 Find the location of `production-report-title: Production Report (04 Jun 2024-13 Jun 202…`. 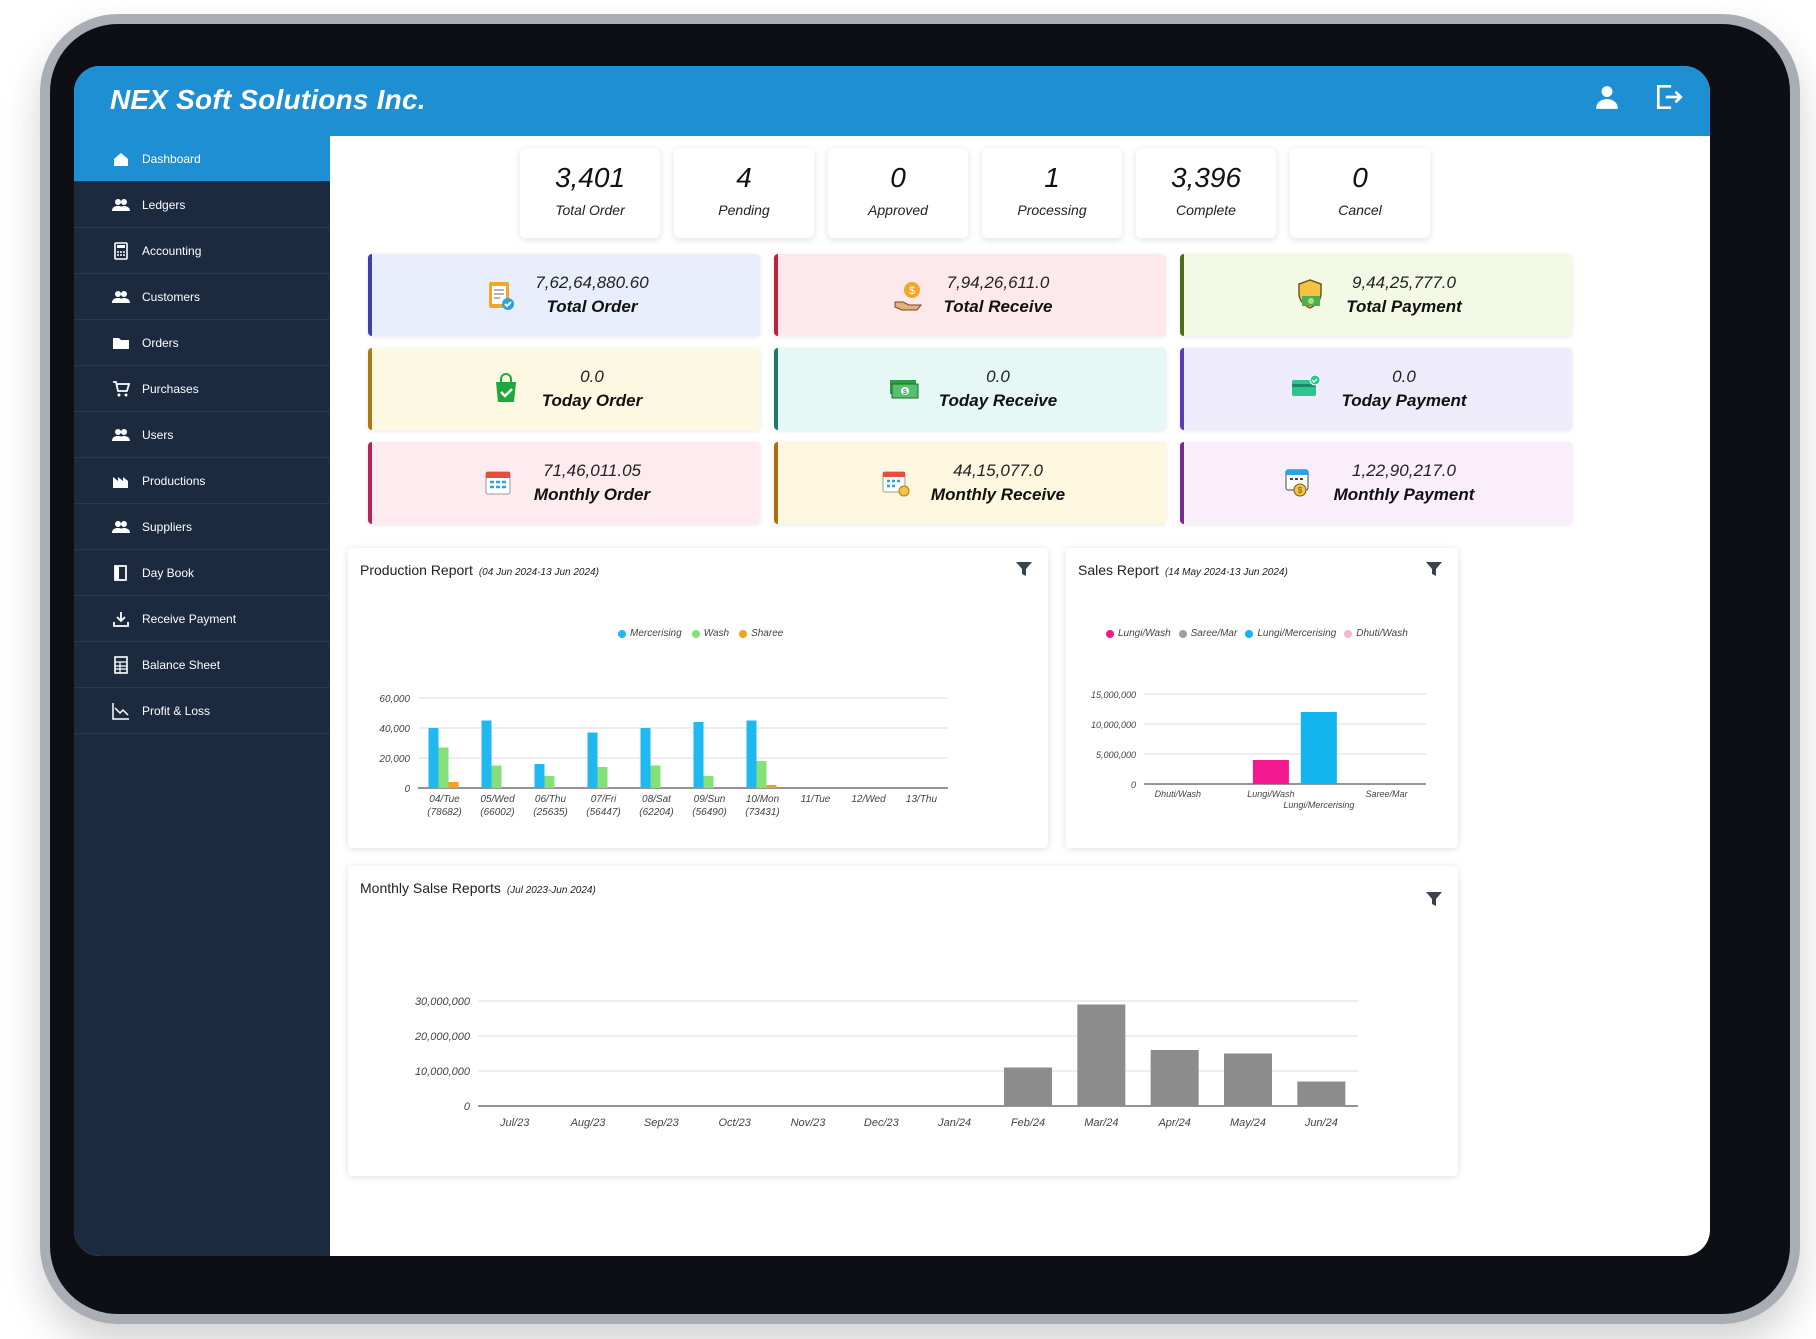

production-report-title: Production Report (04 Jun 2024-13 Jun 202… is located at coordinates (479, 570).